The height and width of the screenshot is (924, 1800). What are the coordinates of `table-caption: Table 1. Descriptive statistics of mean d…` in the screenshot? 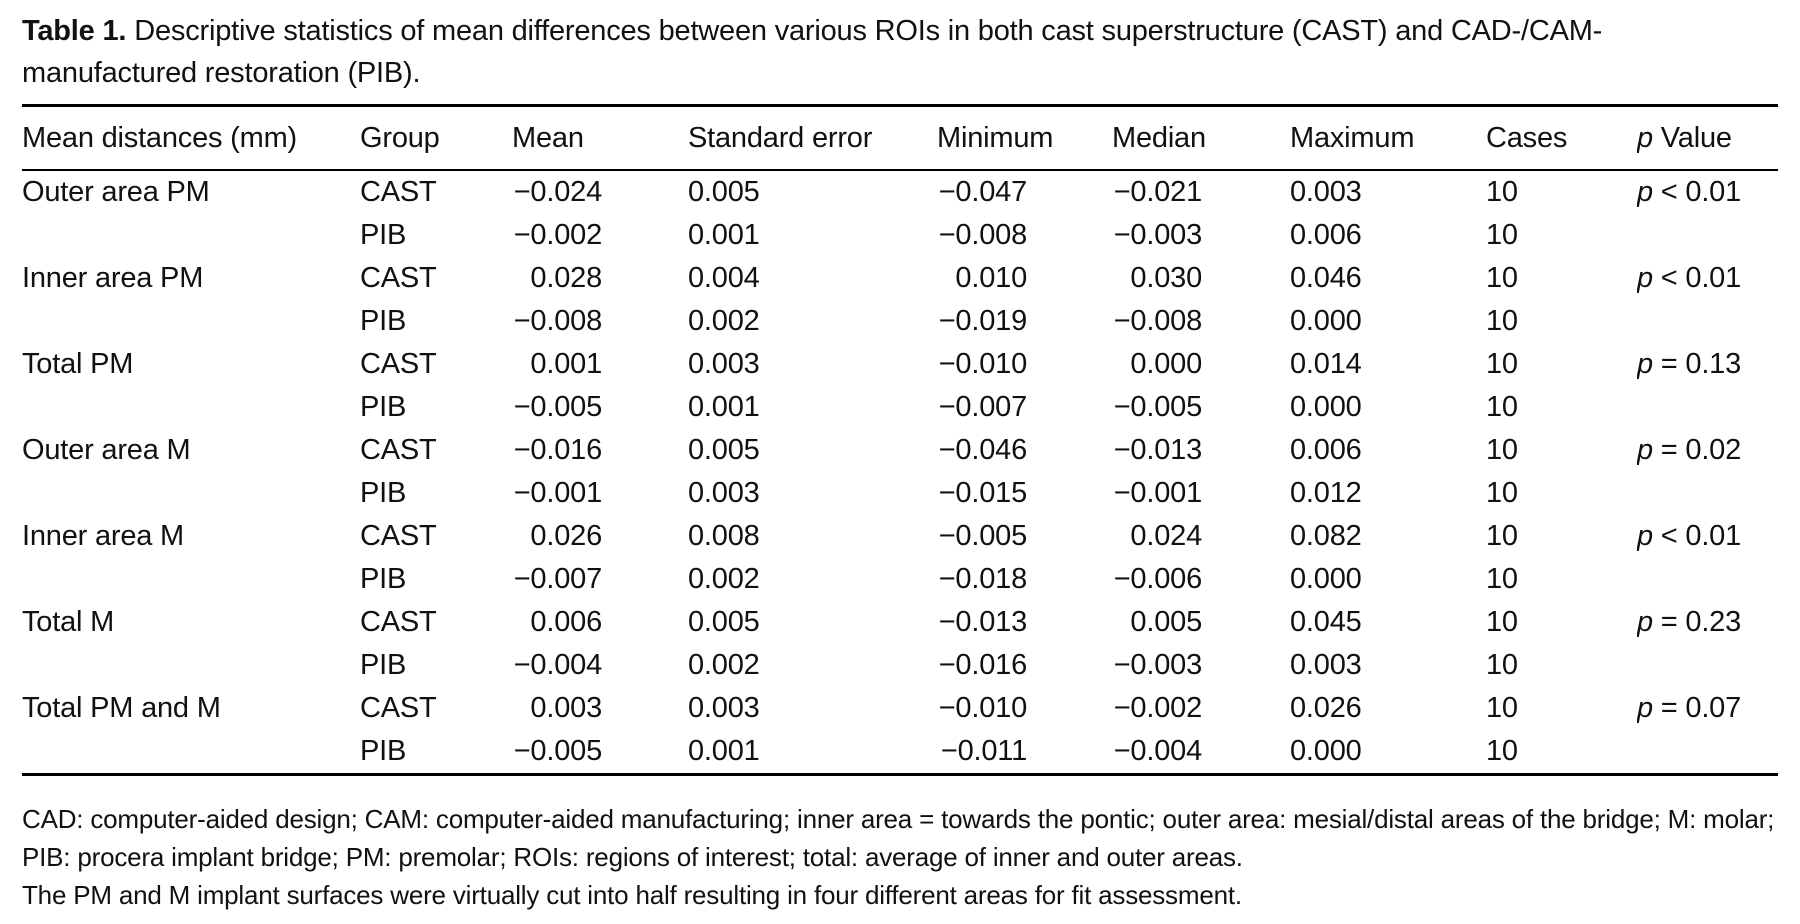 It's located at (847, 52).